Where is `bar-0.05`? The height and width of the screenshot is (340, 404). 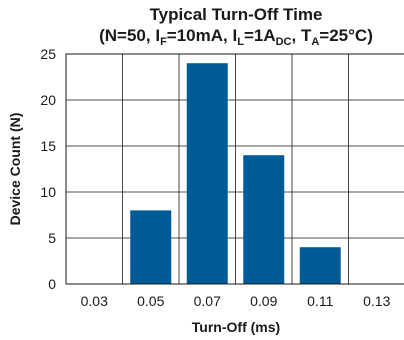
bar-0.05 is located at coordinates (151, 247).